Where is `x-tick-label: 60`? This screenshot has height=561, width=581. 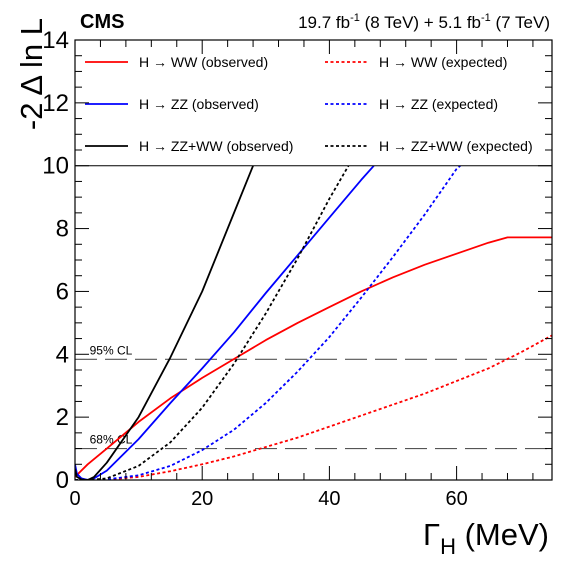 x-tick-label: 60 is located at coordinates (456, 499).